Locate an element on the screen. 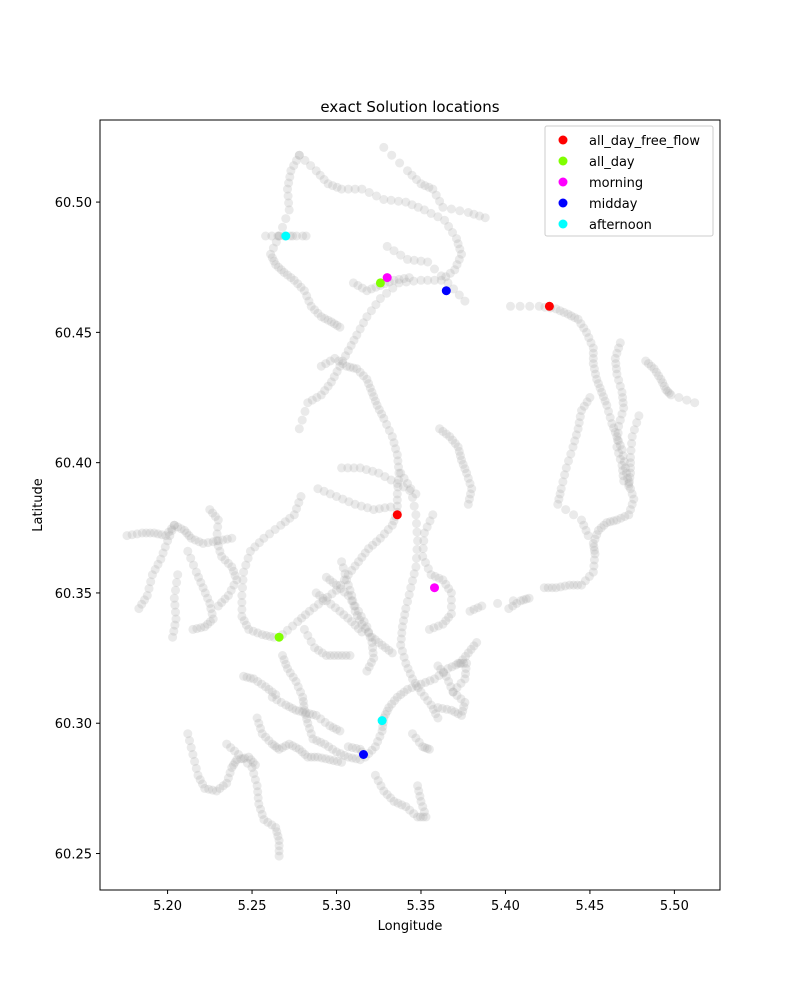  solution-point-afternoon is located at coordinates (382, 721).